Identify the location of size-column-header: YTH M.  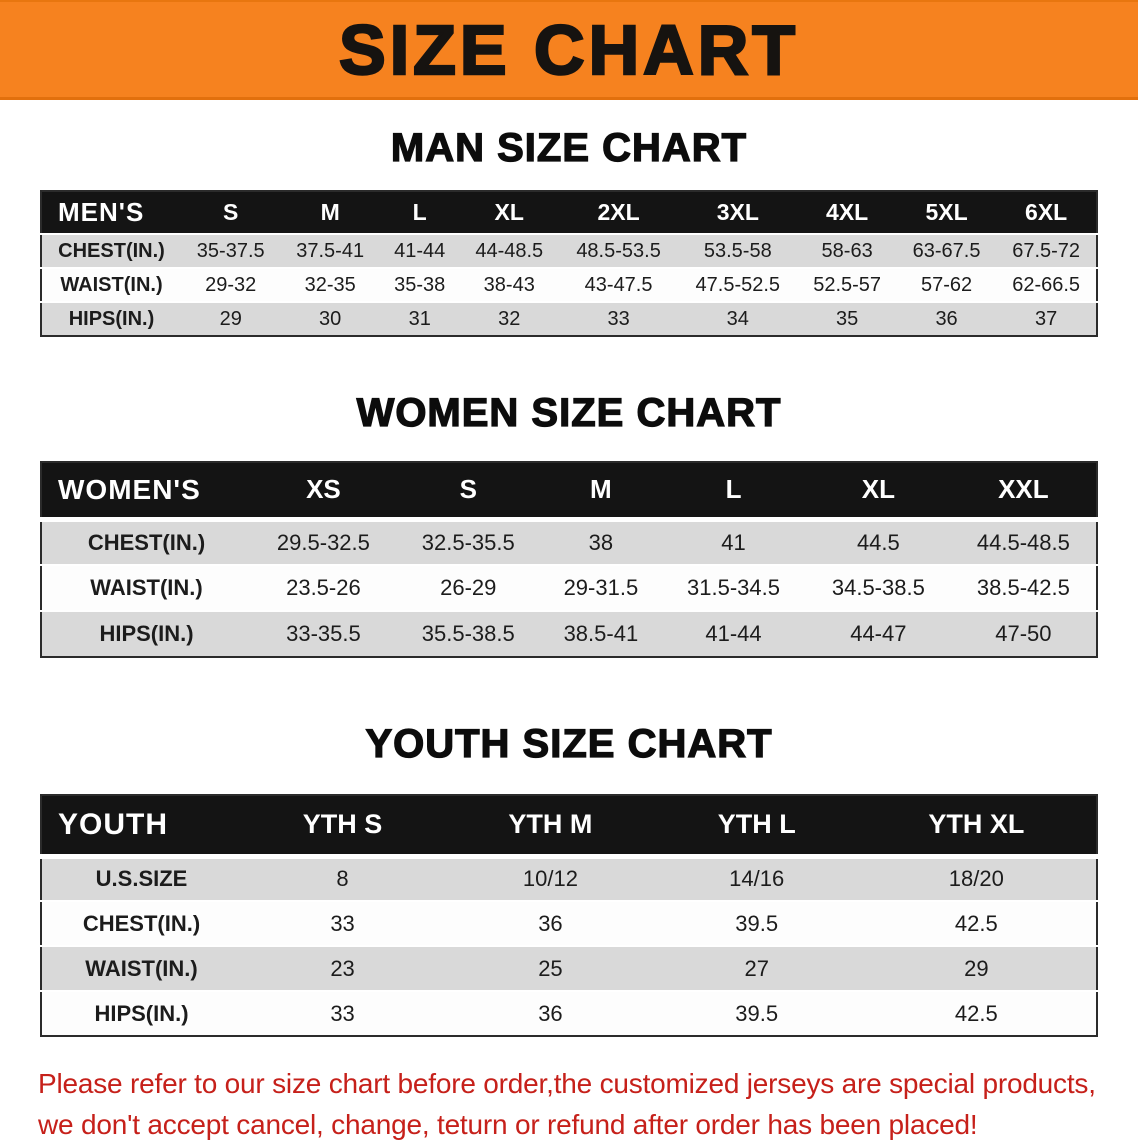
(550, 825).